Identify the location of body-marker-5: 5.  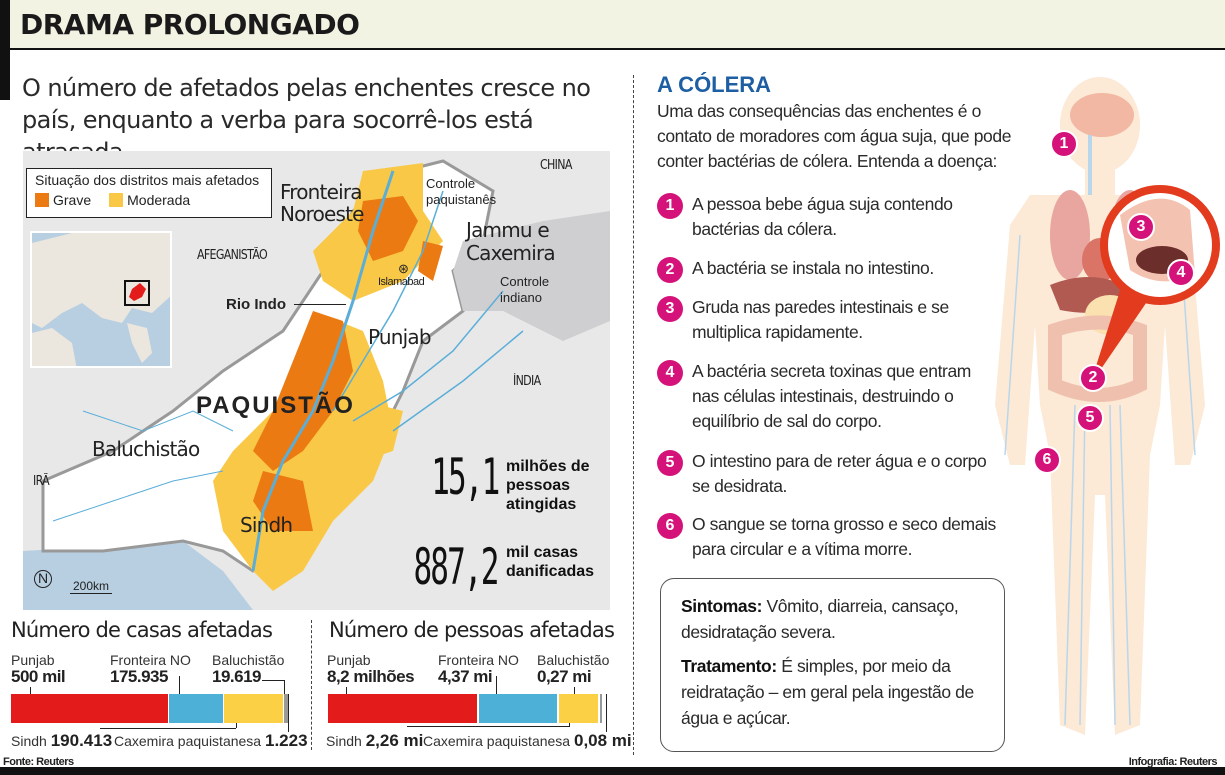
(1090, 418).